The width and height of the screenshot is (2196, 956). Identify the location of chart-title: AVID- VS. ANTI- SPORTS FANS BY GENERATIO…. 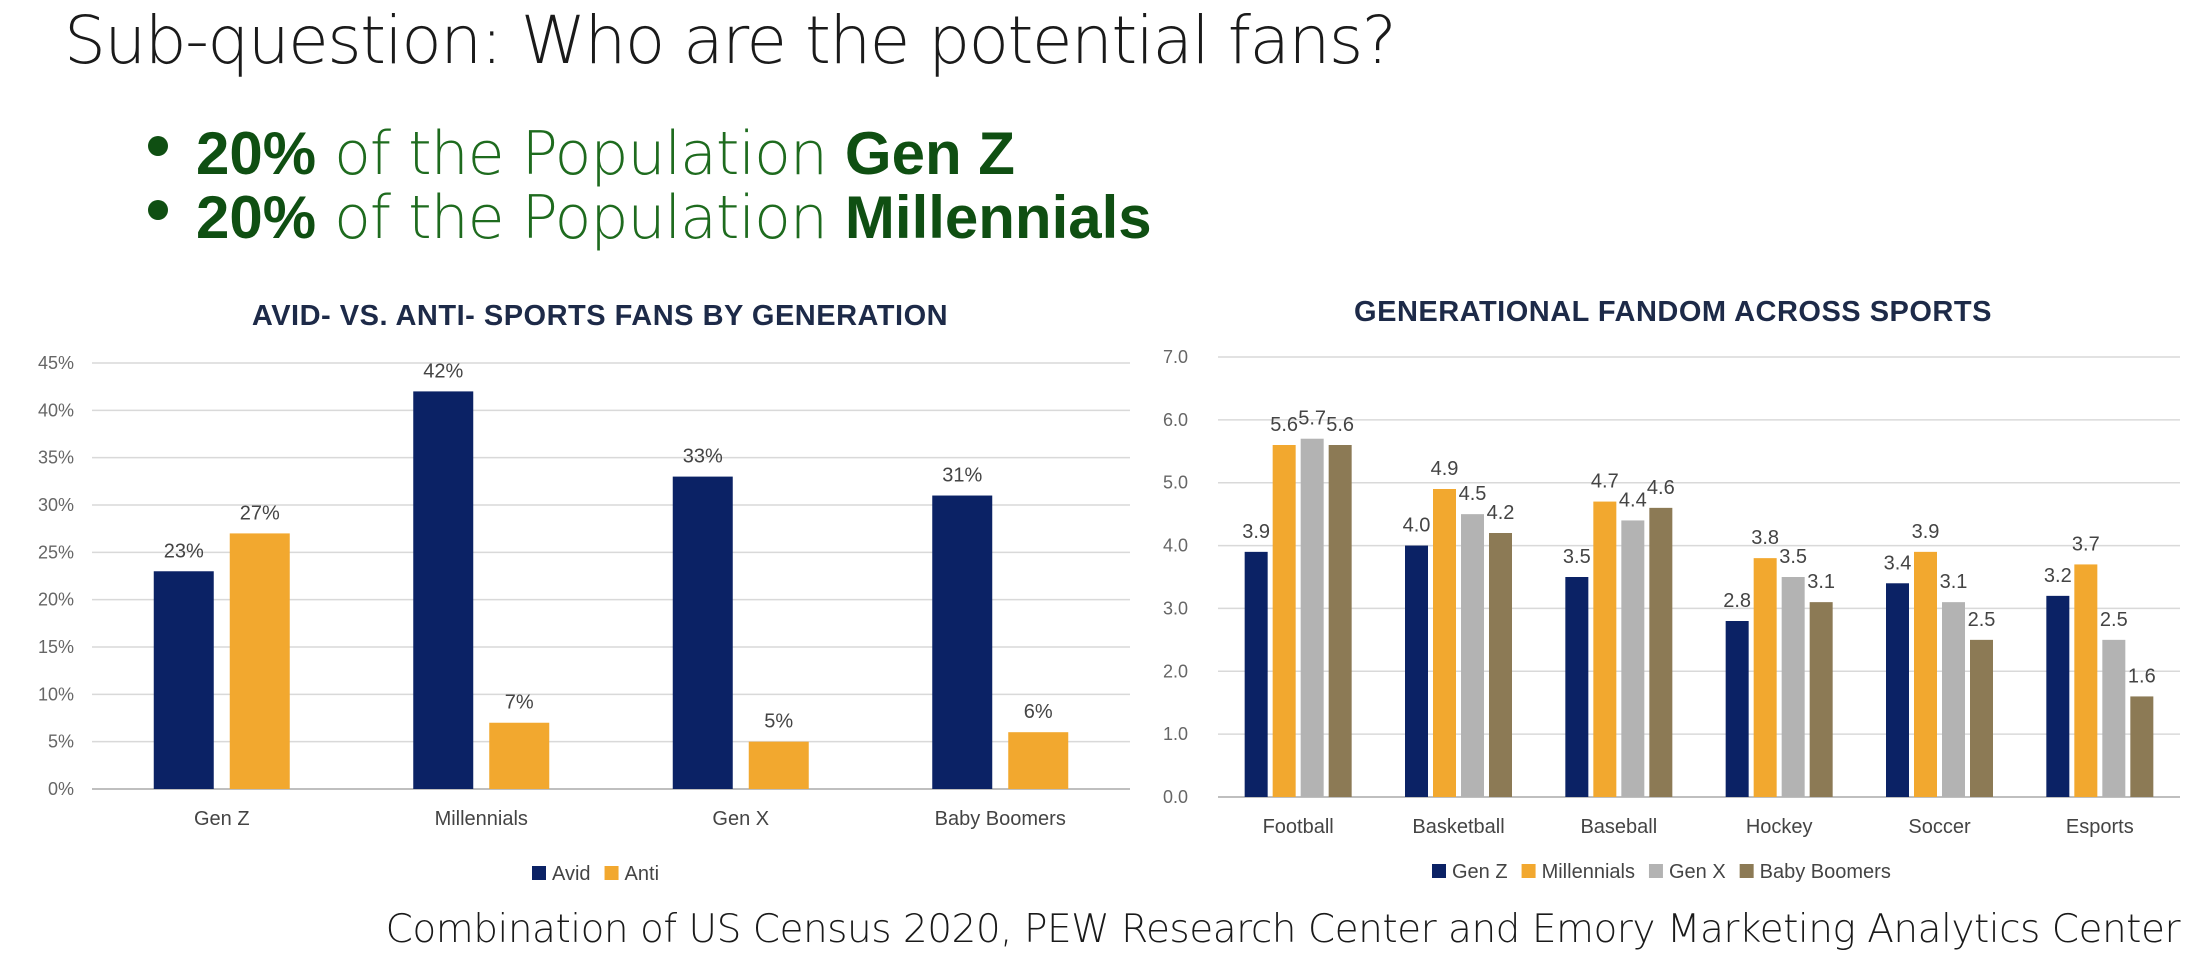
(600, 316).